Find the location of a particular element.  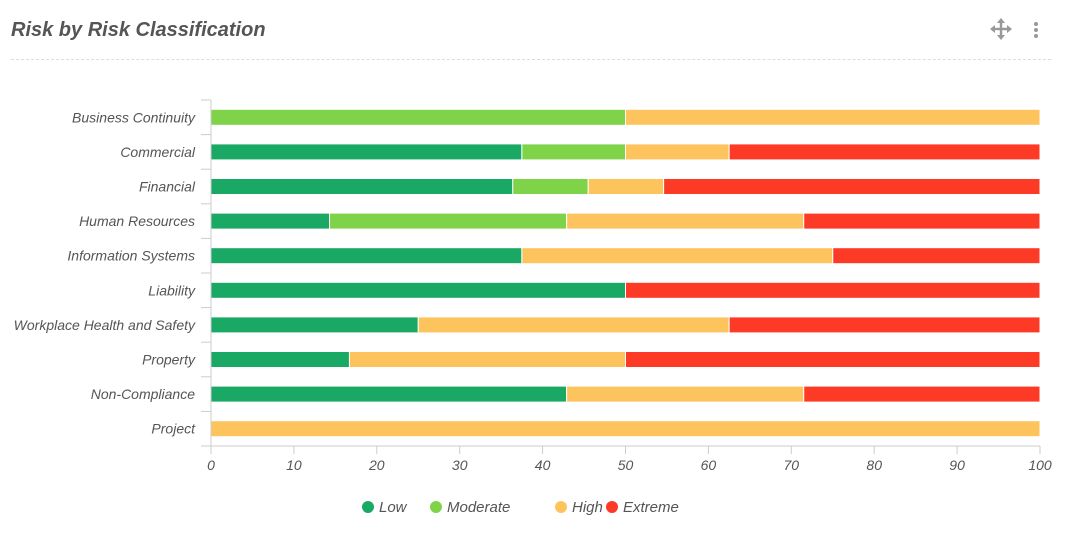

legend-item-moderate: Moderate is located at coordinates (478, 507).